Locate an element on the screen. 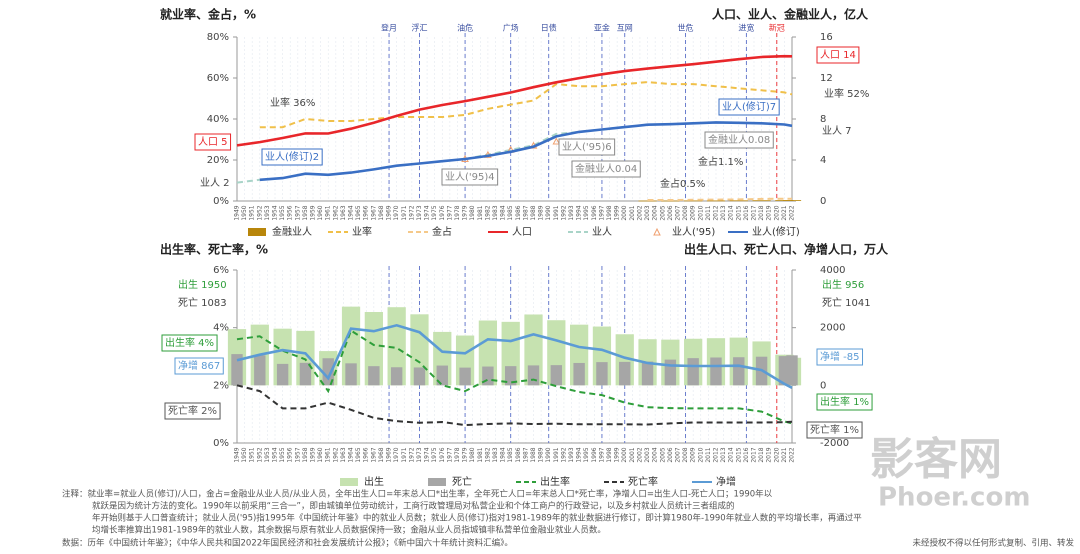 The height and width of the screenshot is (554, 1080). x-tick-label: 1993 is located at coordinates (571, 454).